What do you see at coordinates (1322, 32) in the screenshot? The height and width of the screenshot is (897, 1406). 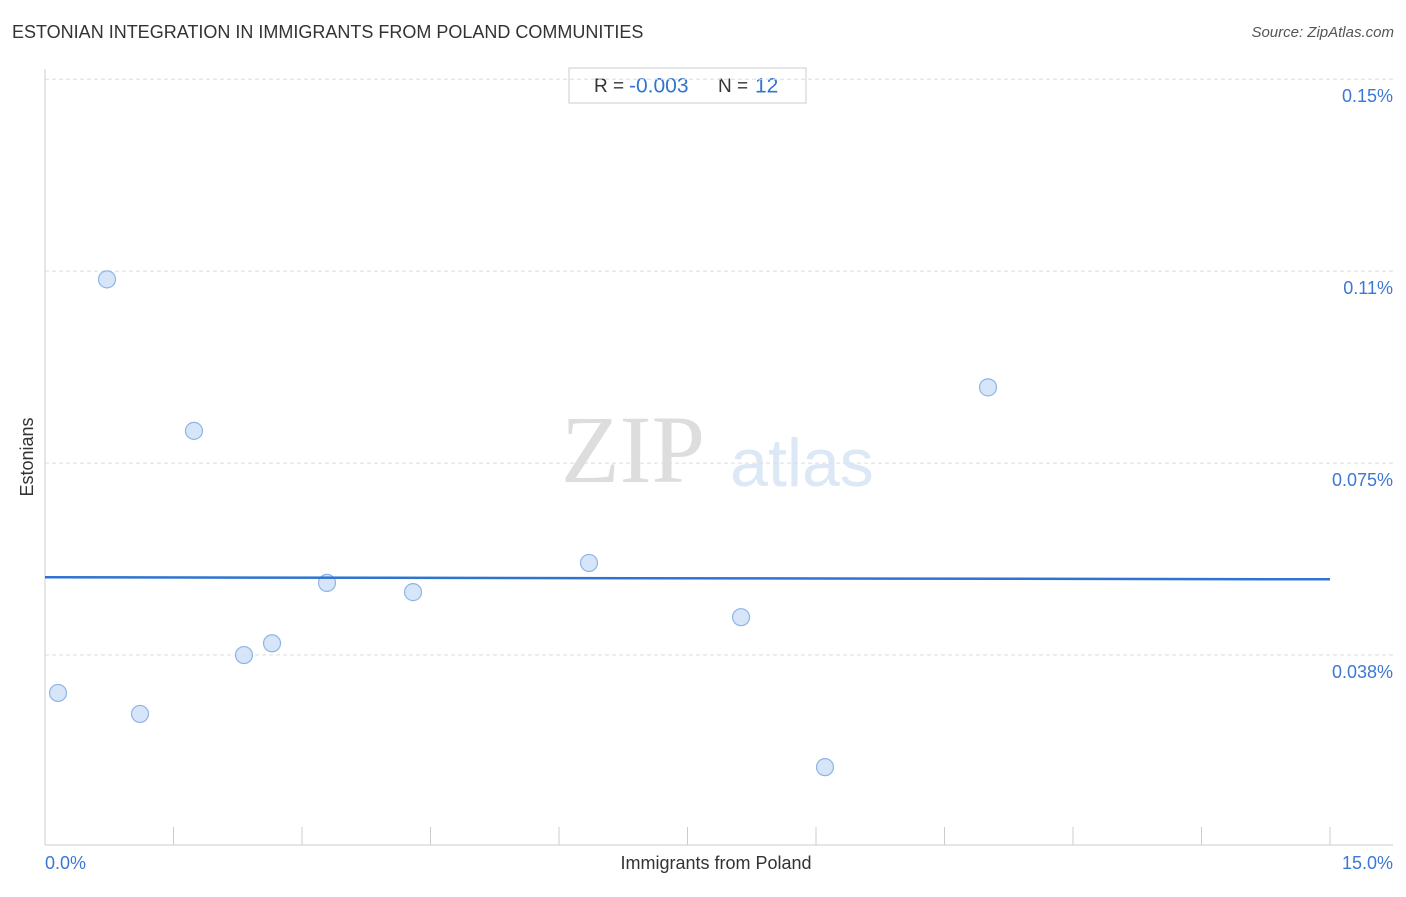 I see `source: Source: ZipAtlas.com` at bounding box center [1322, 32].